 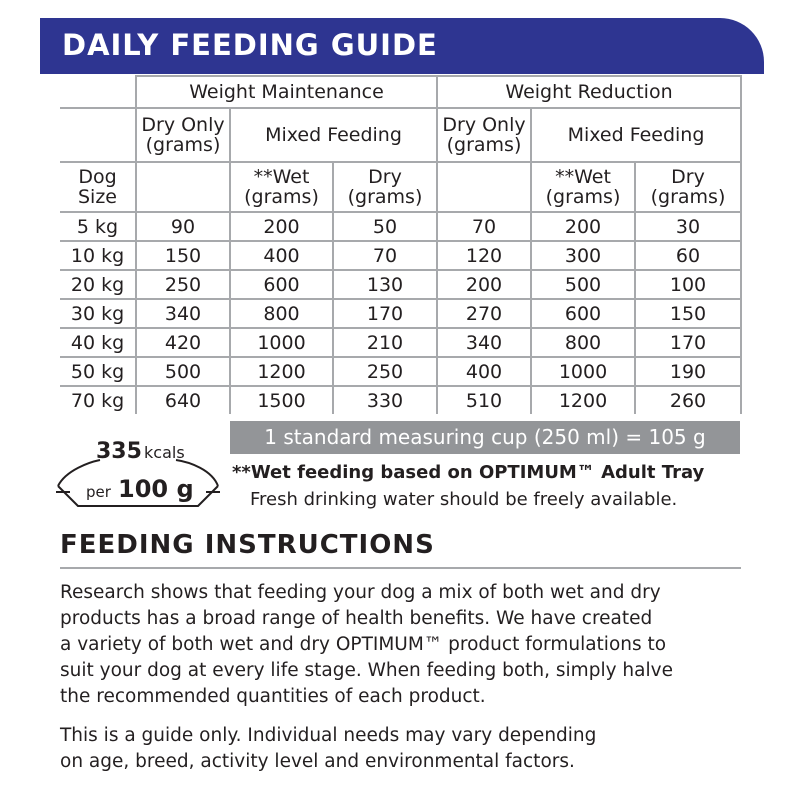 I want to click on value-cell: 30, so click(x=688, y=226).